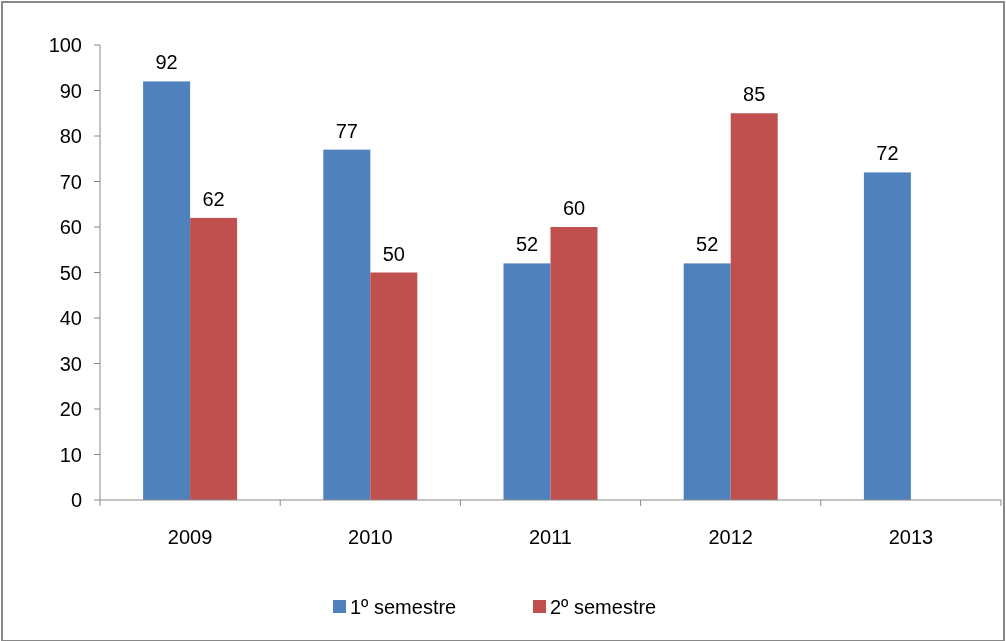 This screenshot has width=1006, height=641. What do you see at coordinates (70, 409) in the screenshot?
I see `y-tick-label: 20` at bounding box center [70, 409].